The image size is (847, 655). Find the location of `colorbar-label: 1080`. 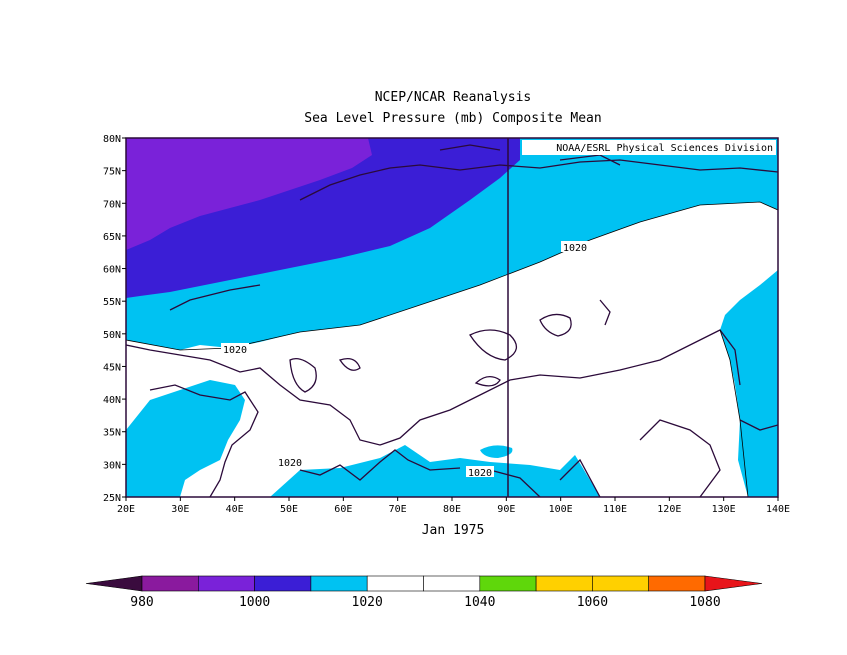

colorbar-label: 1080 is located at coordinates (704, 602).